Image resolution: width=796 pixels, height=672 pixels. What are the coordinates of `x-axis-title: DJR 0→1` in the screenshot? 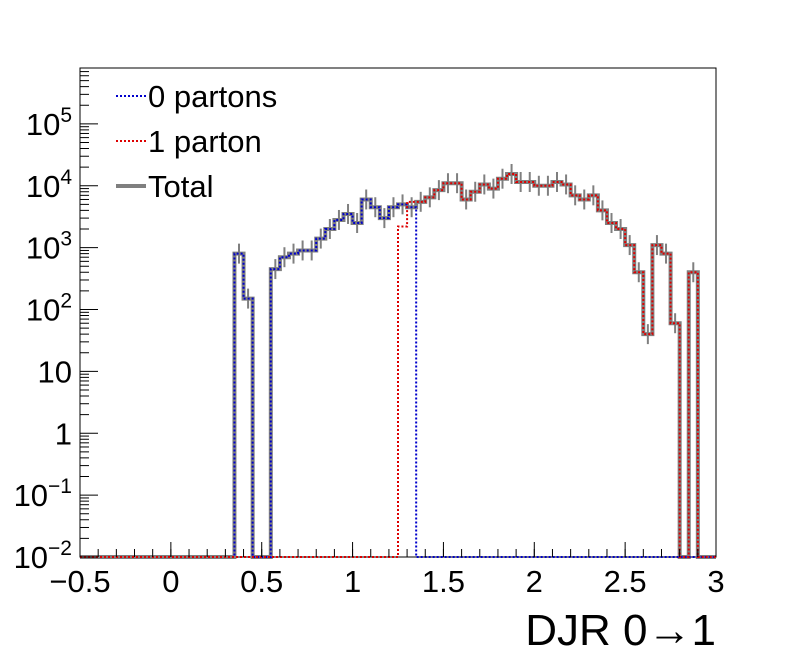 It's located at (620, 630).